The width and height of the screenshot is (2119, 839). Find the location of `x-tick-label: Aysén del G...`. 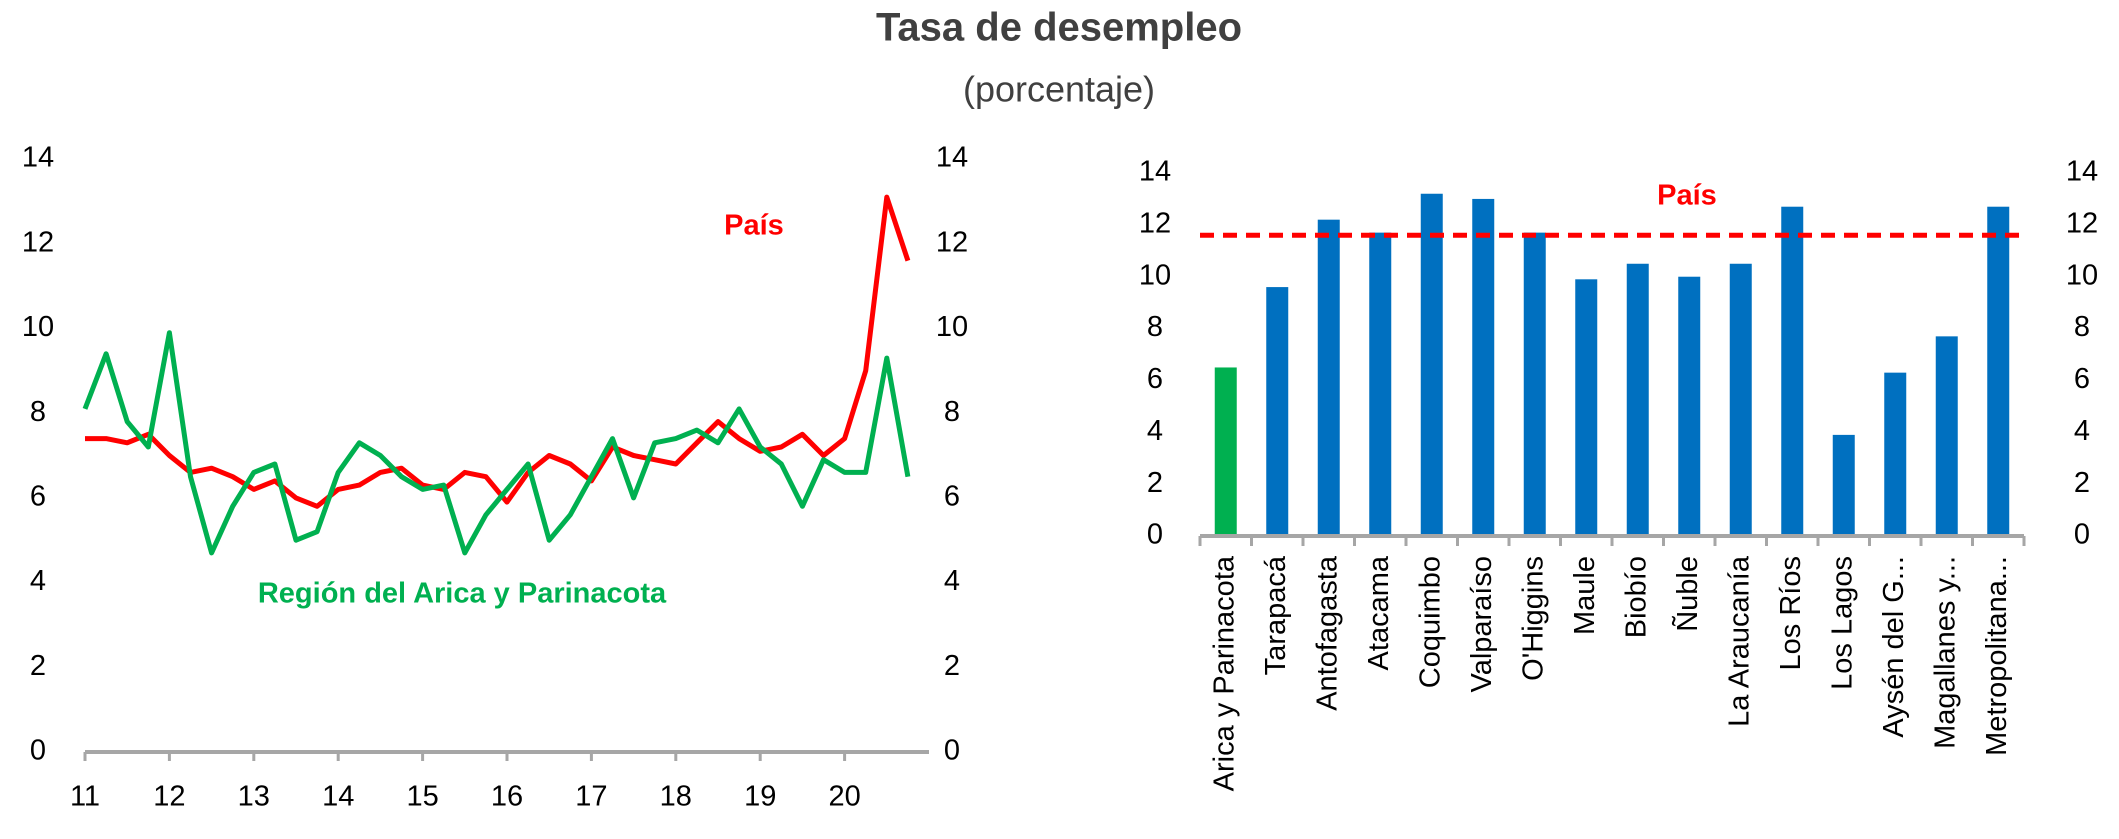

x-tick-label: Aysén del G... is located at coordinates (1894, 647).